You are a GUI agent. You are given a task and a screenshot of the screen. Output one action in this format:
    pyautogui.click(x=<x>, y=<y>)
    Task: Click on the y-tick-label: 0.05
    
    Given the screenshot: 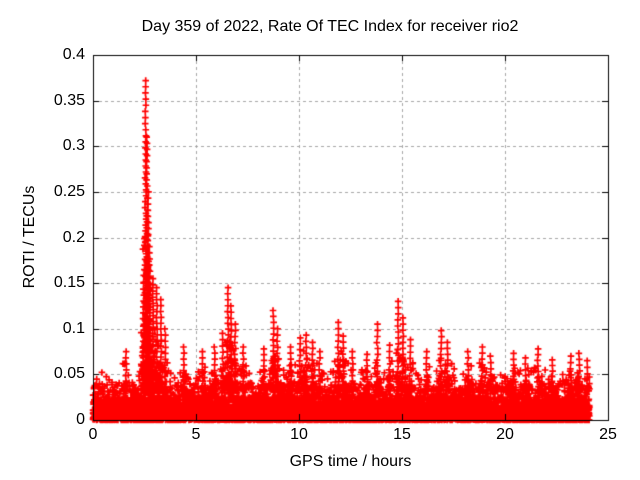 What is the action you would take?
    pyautogui.click(x=69, y=374)
    